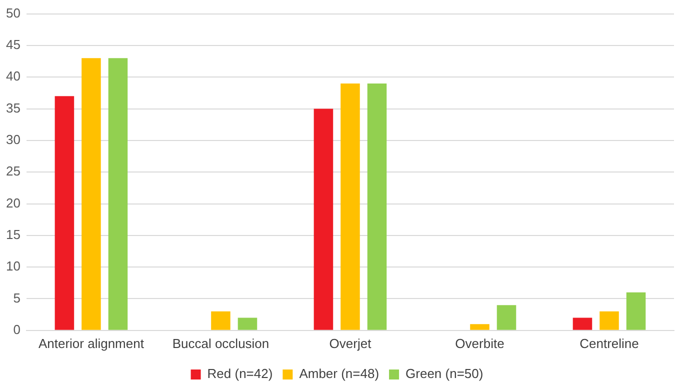  What do you see at coordinates (16, 298) in the screenshot?
I see `y-tick-label: 5` at bounding box center [16, 298].